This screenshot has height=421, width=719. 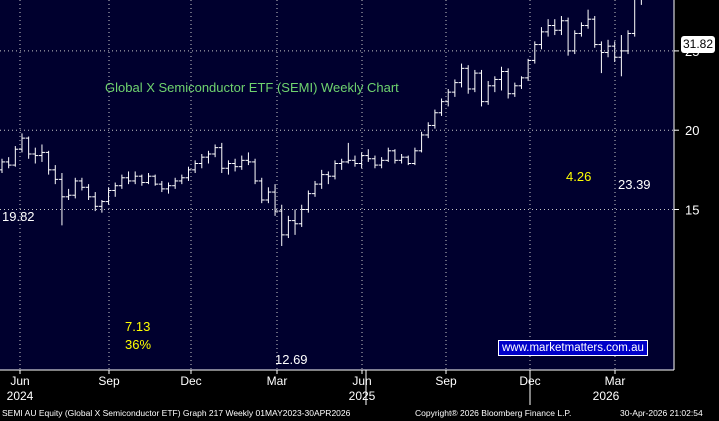 I want to click on chart-annotation: 36%, so click(x=138, y=344).